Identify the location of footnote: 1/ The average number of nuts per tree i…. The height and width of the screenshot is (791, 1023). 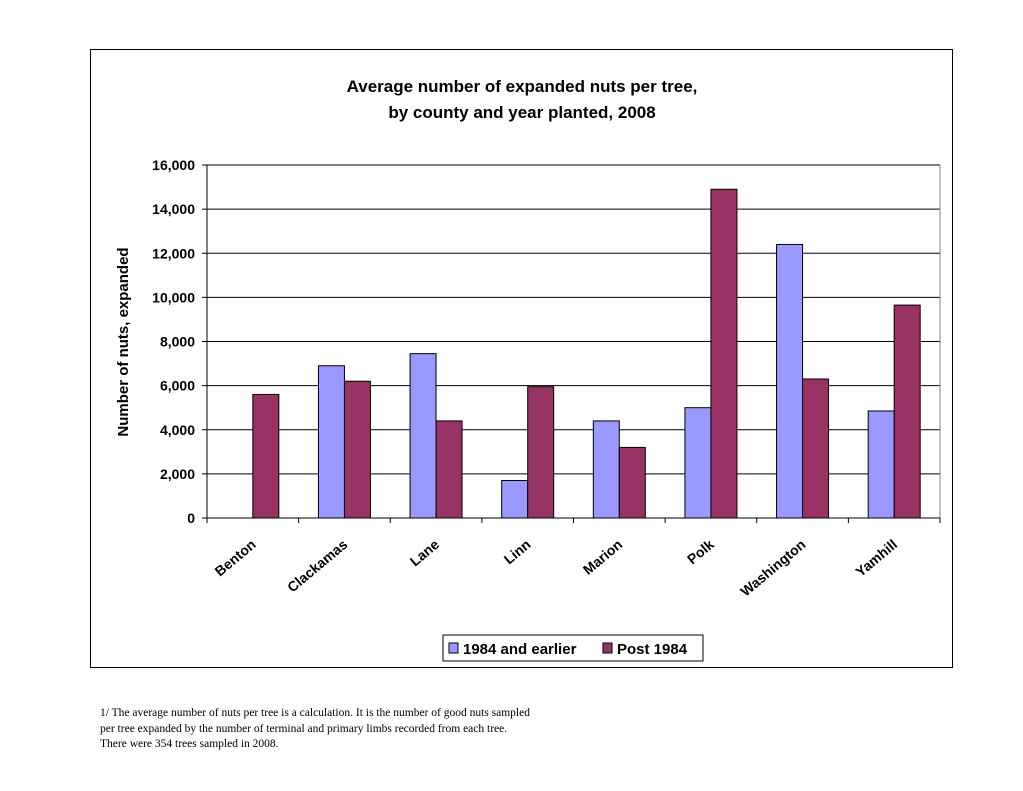
(380, 729).